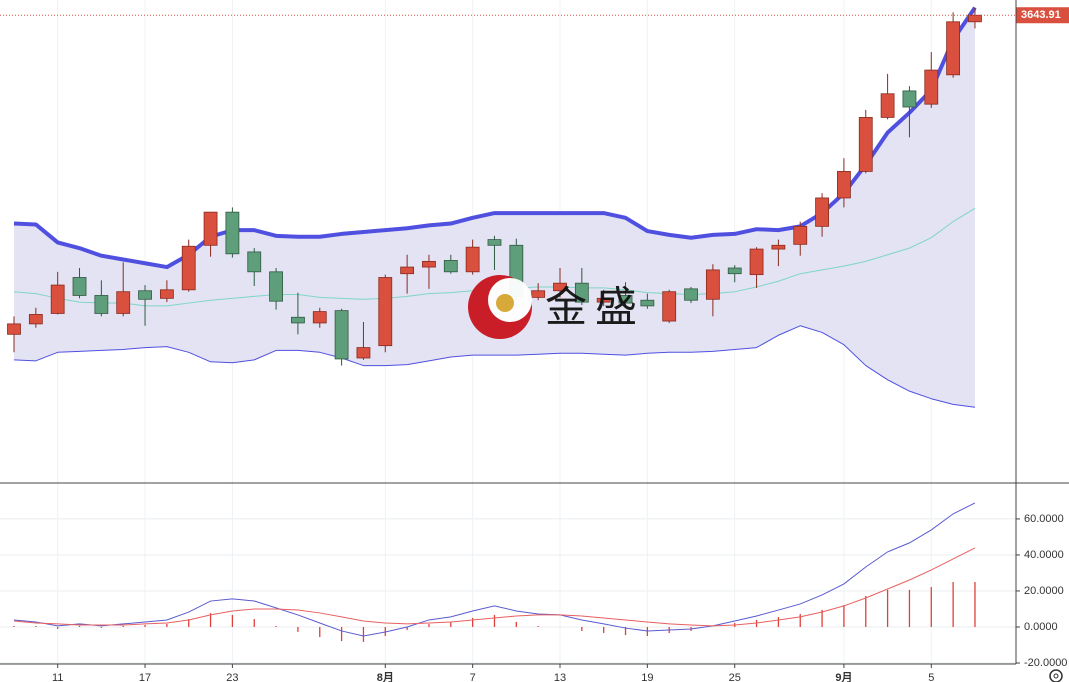 This screenshot has width=1069, height=682. Describe the element at coordinates (595, 307) in the screenshot. I see `watermark-text: 金盛` at that location.